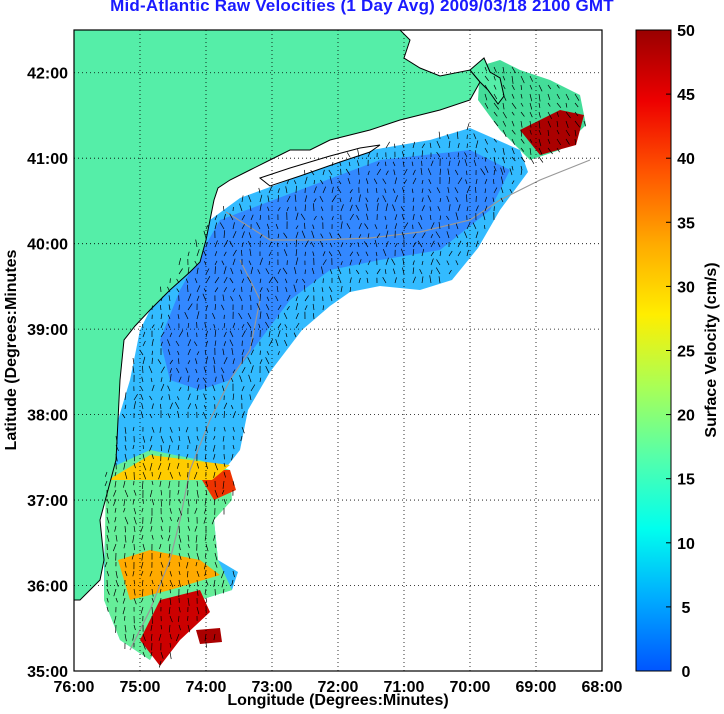  Describe the element at coordinates (686, 287) in the screenshot. I see `colorbar-tick-label: 30` at that location.